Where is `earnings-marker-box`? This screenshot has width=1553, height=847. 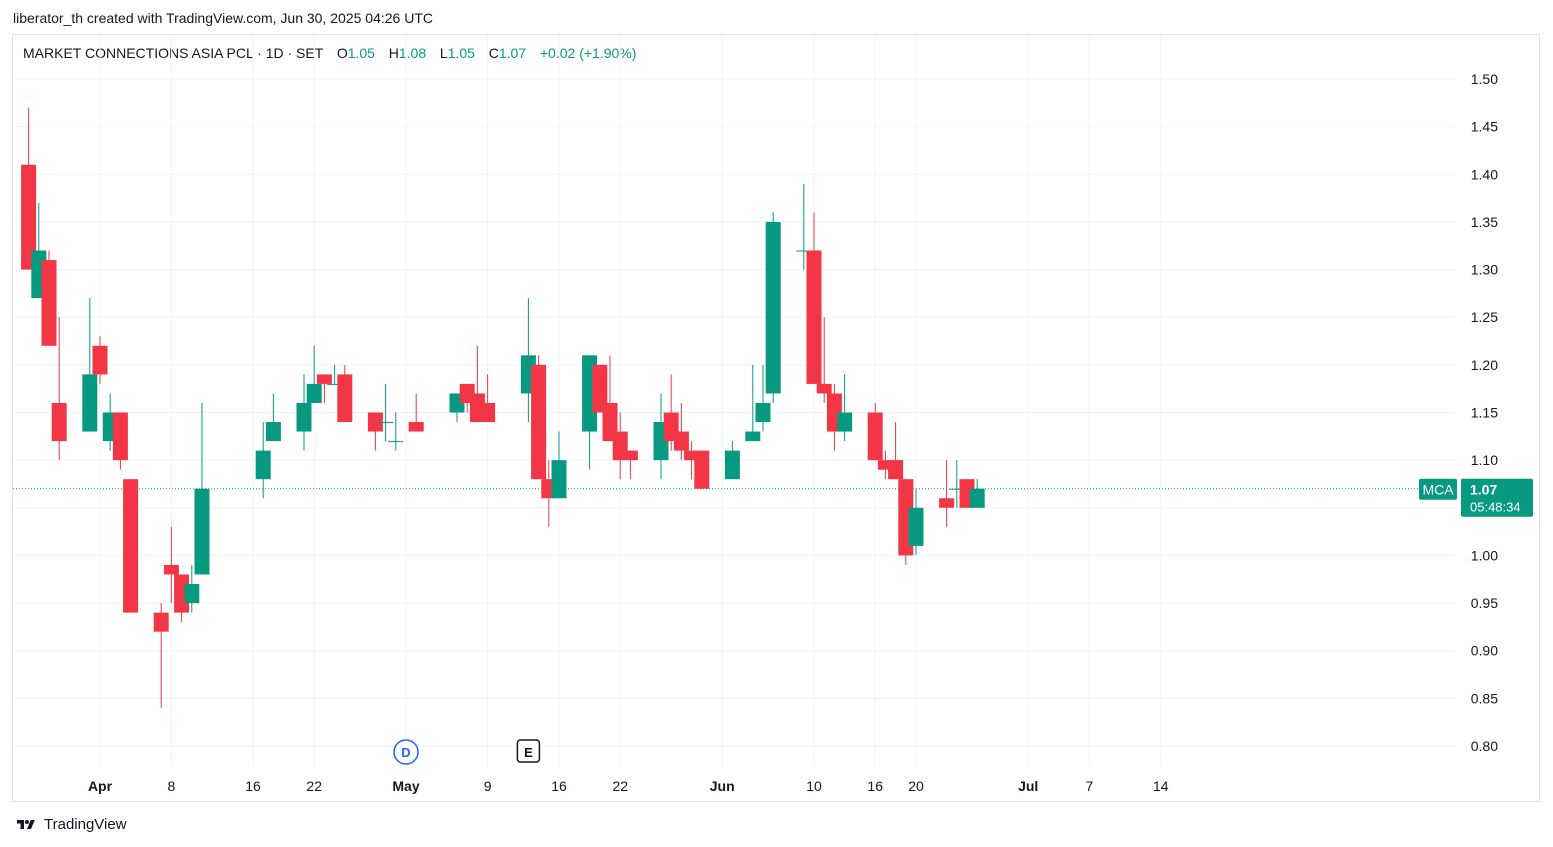 earnings-marker-box is located at coordinates (528, 751).